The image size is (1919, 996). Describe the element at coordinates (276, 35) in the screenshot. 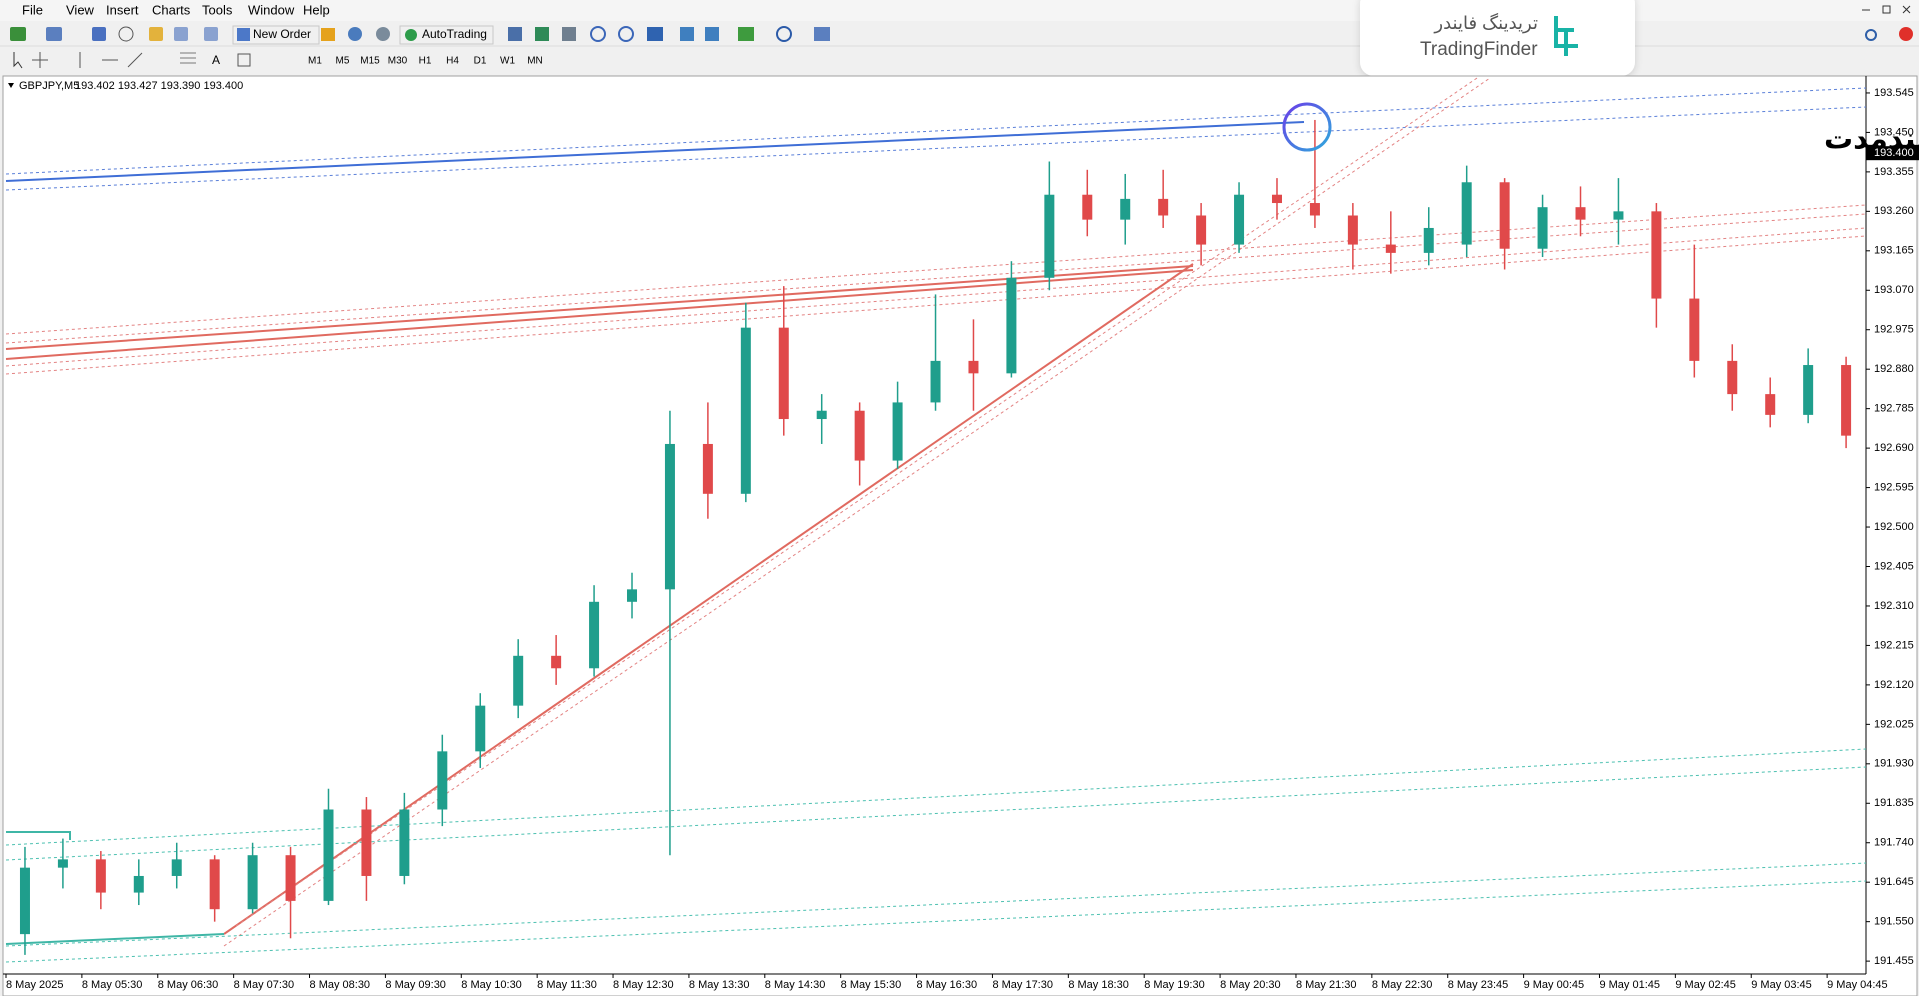

I see `new-order-button` at that location.